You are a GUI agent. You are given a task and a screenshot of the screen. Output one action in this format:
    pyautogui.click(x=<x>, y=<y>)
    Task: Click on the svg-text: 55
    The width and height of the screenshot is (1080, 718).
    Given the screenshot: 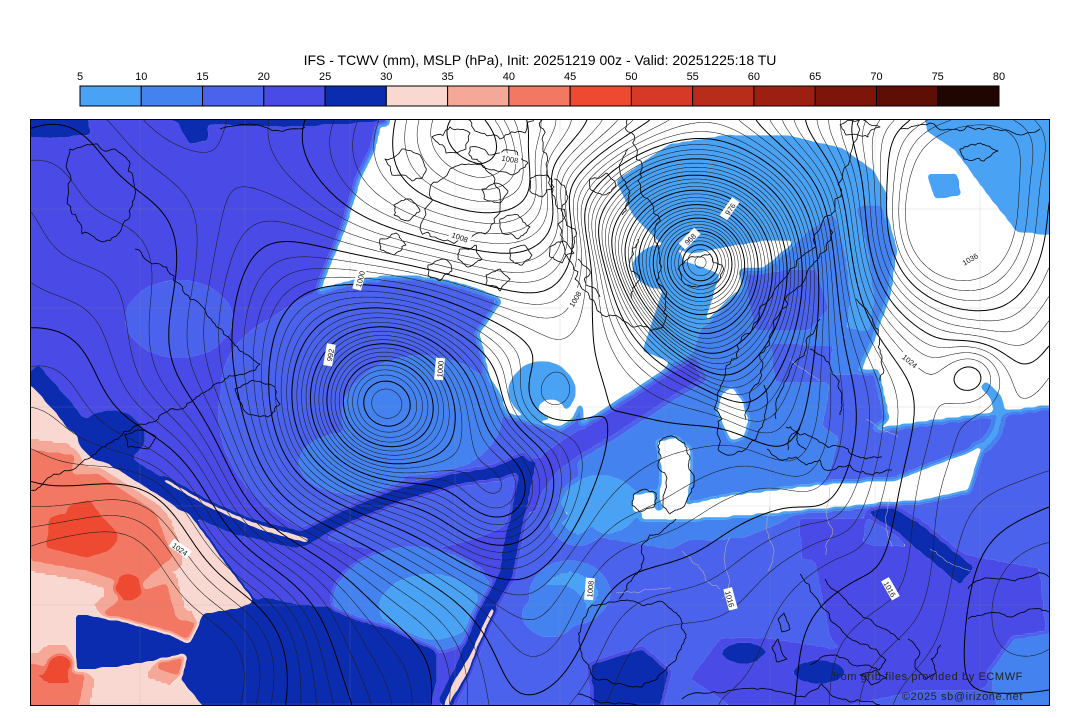 What is the action you would take?
    pyautogui.click(x=693, y=77)
    